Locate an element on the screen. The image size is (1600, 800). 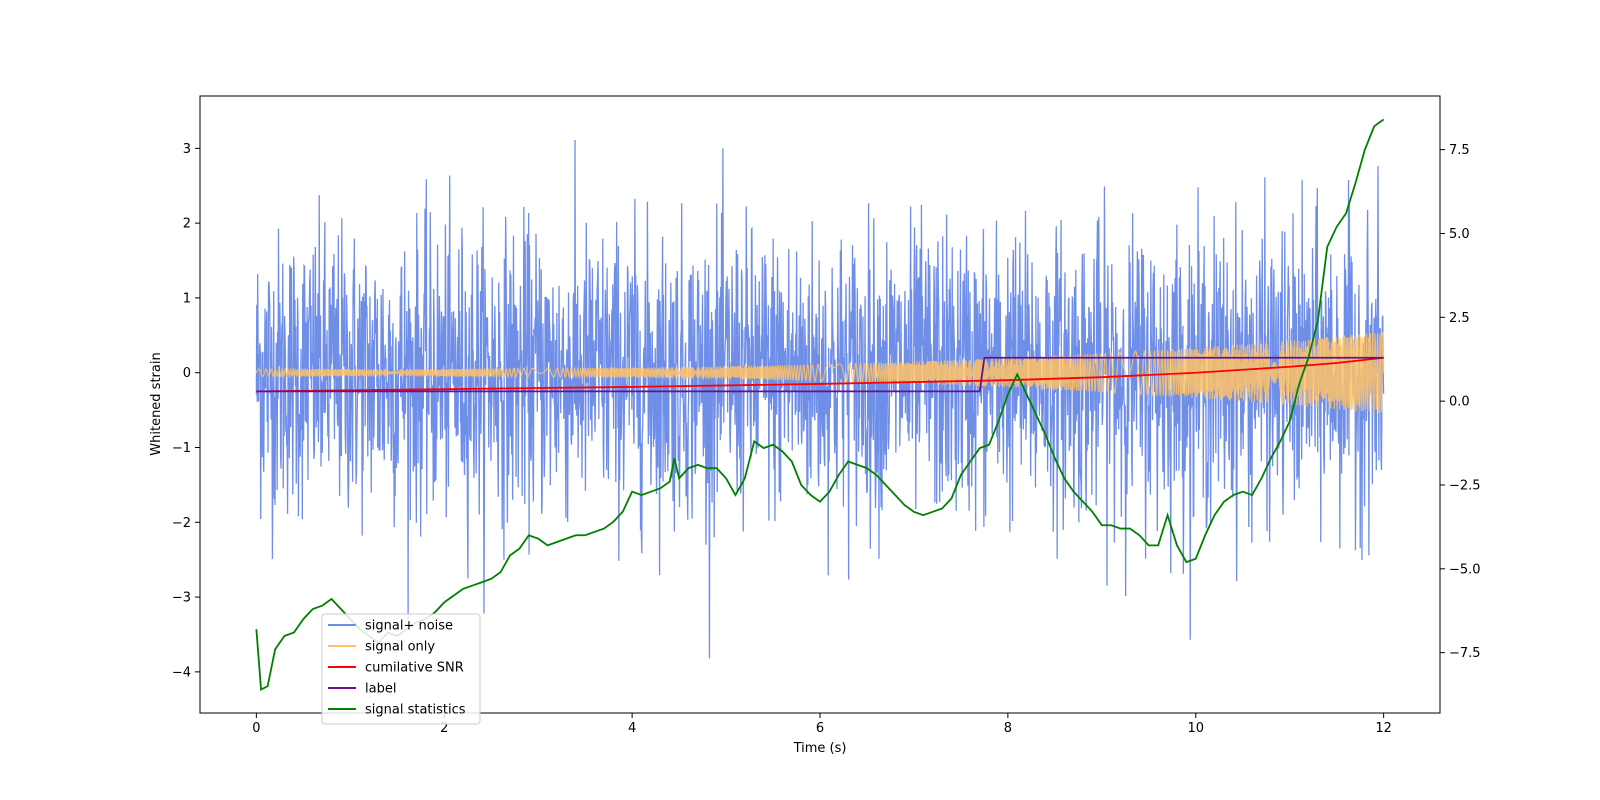
y2-tick-label: 7.5 is located at coordinates (1459, 150).